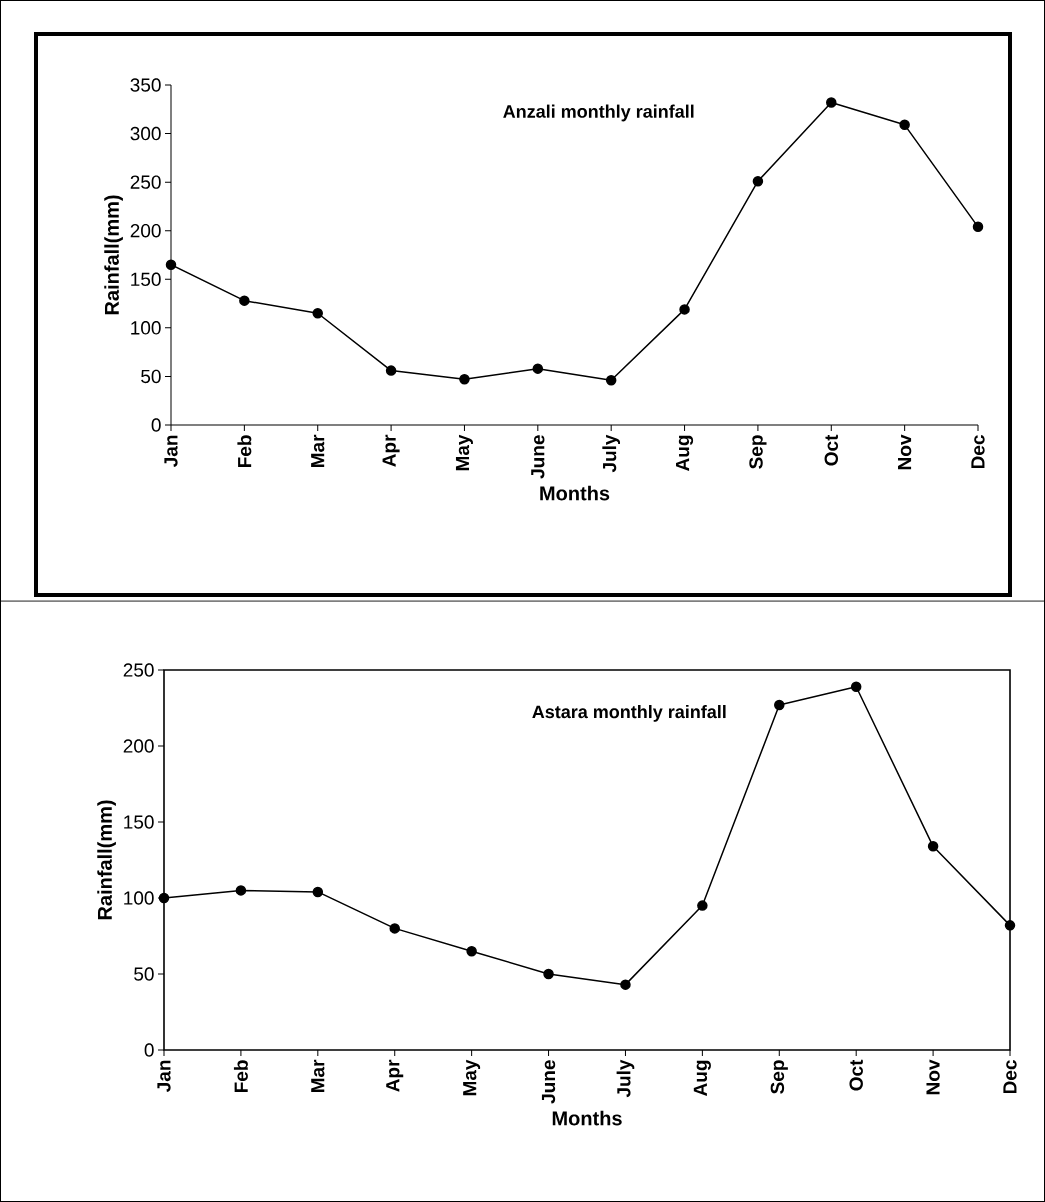 This screenshot has width=1045, height=1202. I want to click on text: Anzali monthly rainfall, so click(598, 113).